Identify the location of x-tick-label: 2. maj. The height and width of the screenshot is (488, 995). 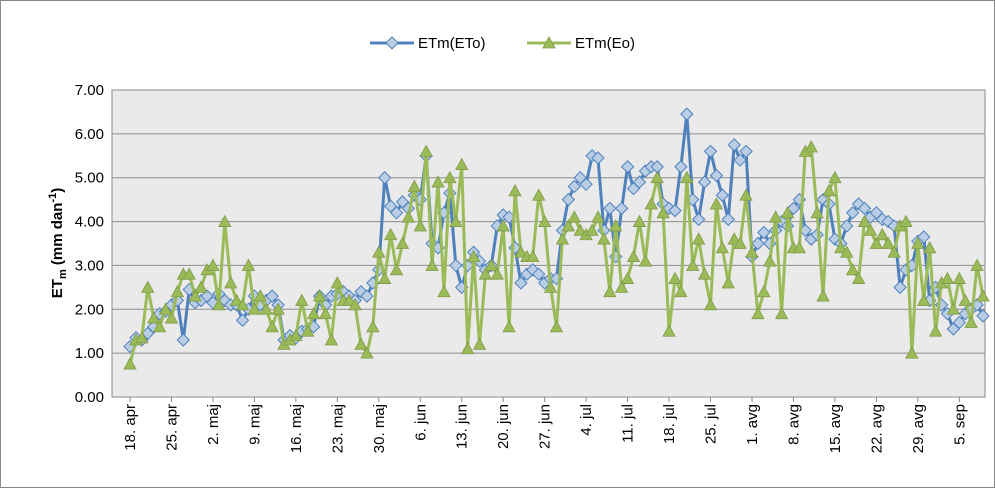
(213, 424).